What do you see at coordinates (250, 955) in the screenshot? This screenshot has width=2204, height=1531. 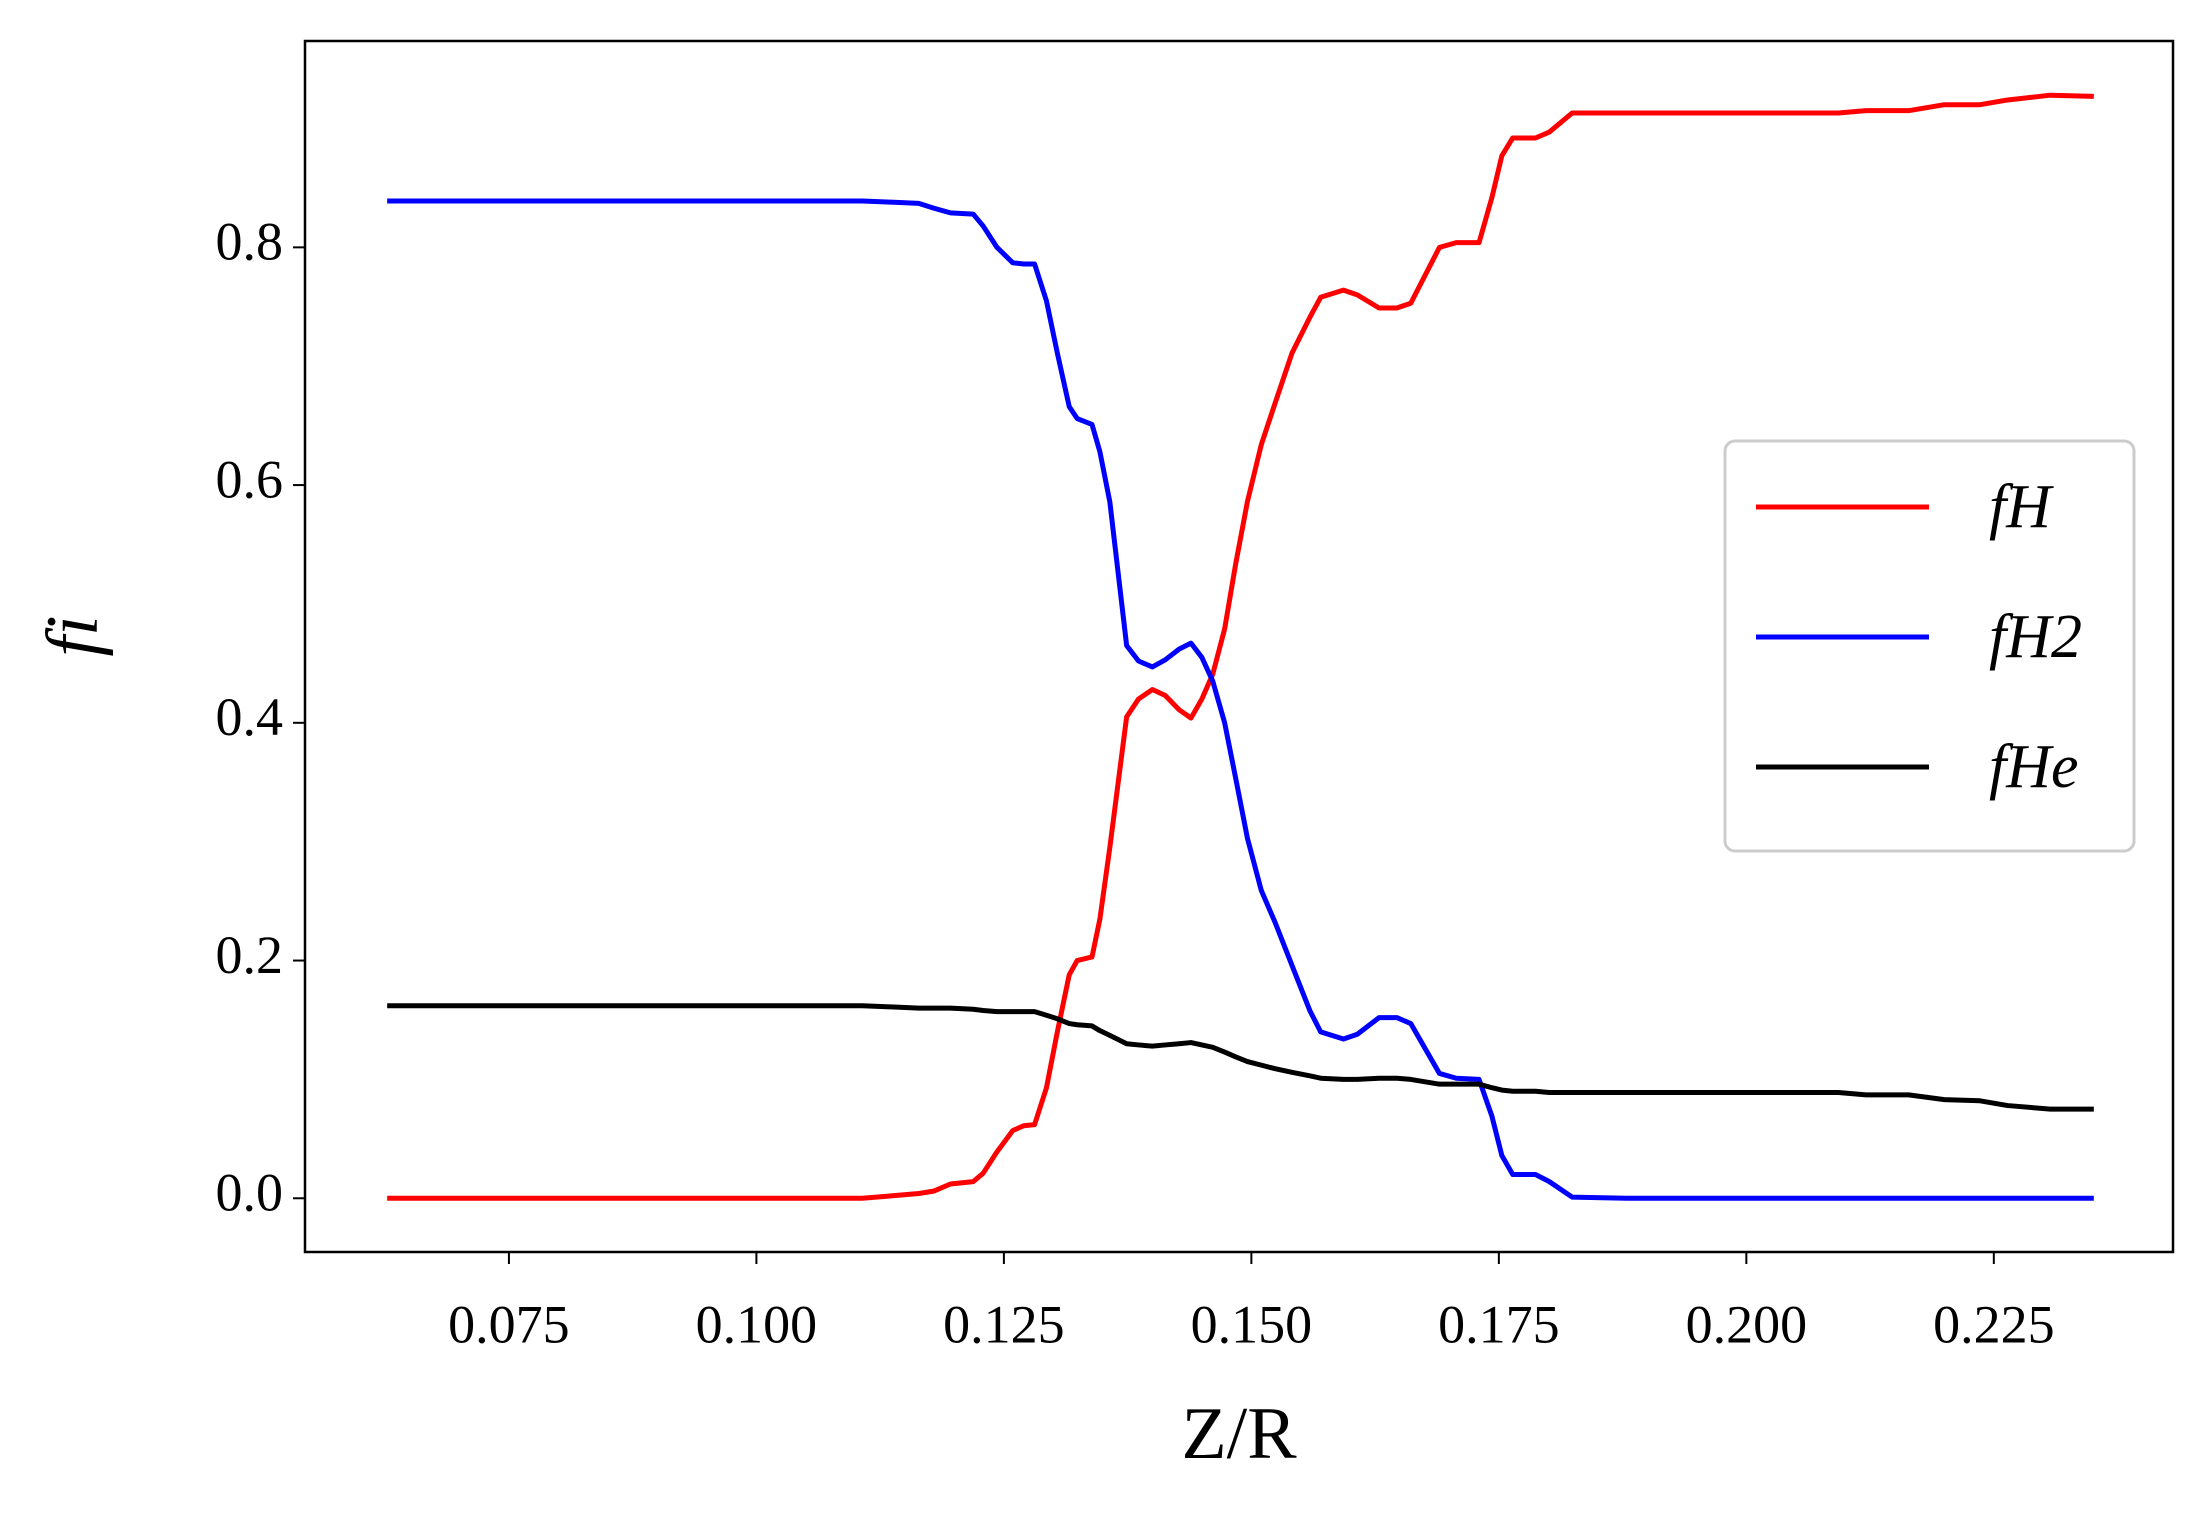 I see `y-tick-label: 0.2` at bounding box center [250, 955].